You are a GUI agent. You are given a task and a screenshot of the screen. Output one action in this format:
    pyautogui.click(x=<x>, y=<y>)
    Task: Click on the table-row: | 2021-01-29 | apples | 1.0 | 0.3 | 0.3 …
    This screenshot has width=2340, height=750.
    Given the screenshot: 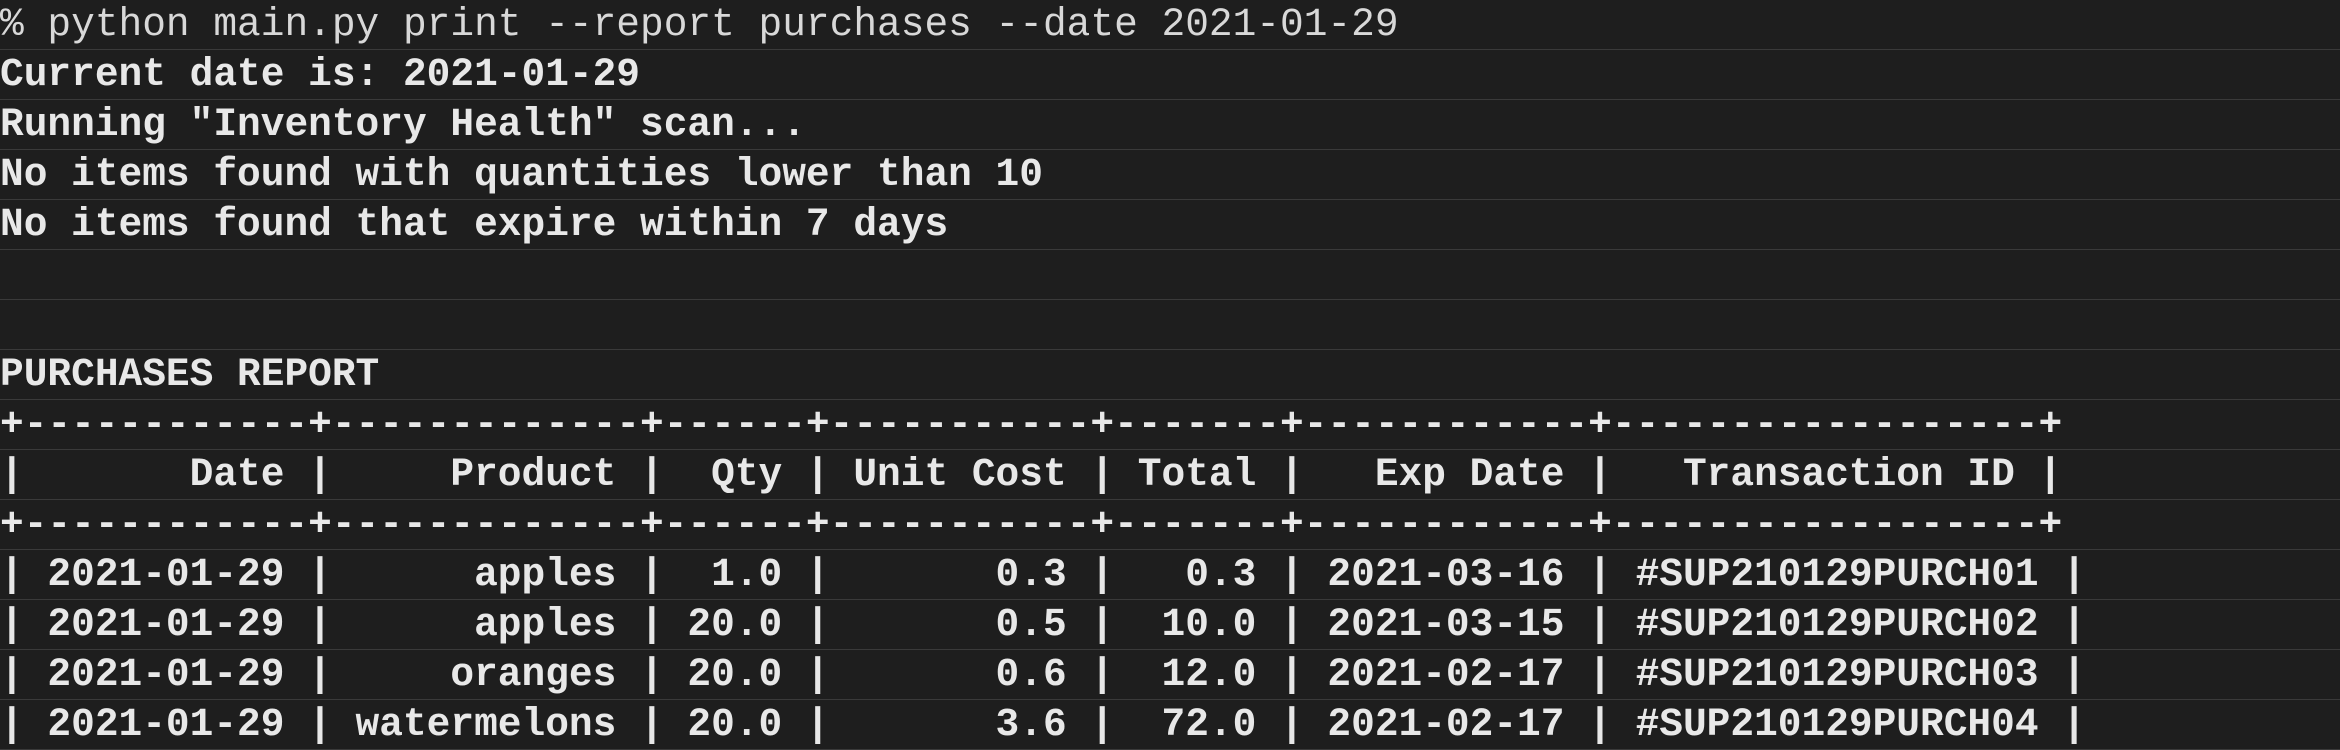 What is the action you would take?
    pyautogui.click(x=1170, y=575)
    